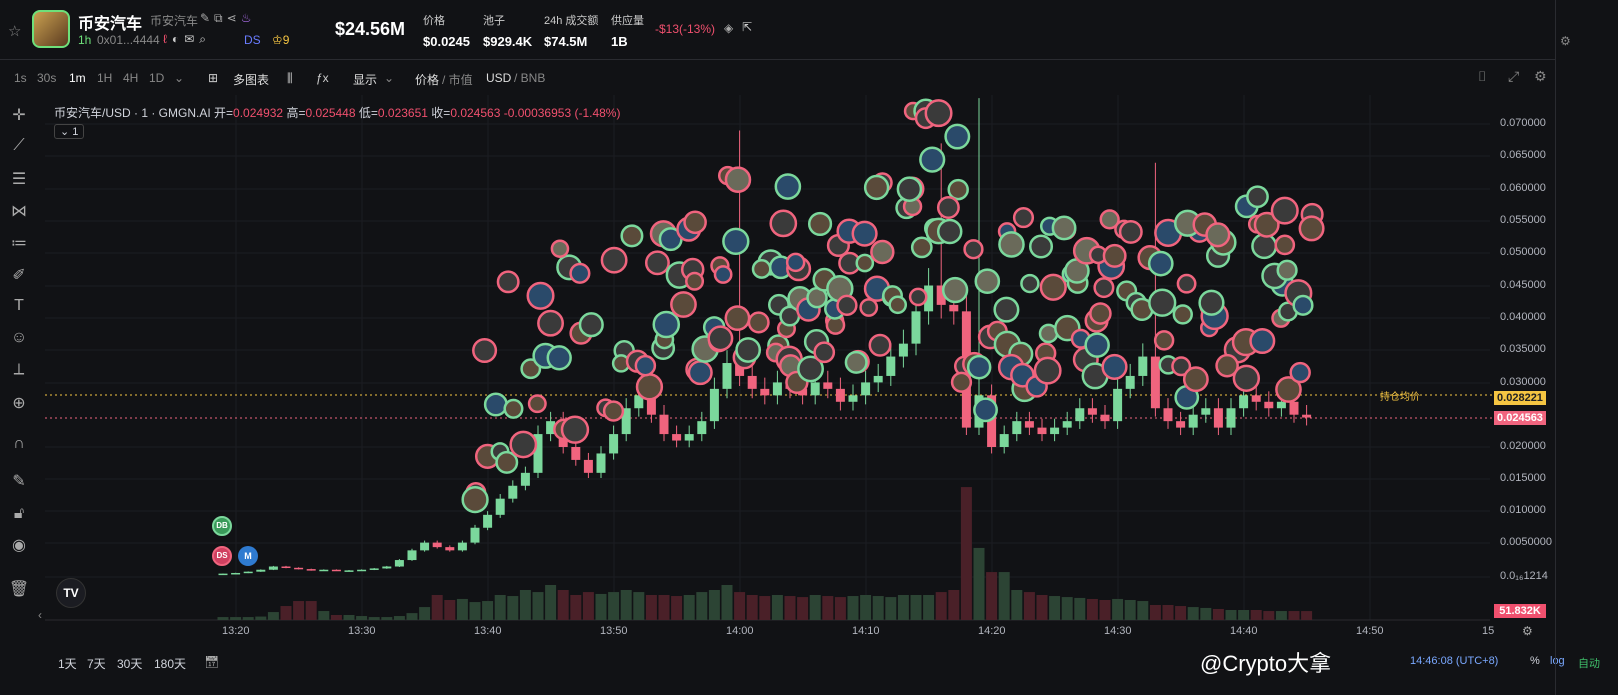  What do you see at coordinates (19, 545) in the screenshot?
I see `eye-icon: ◉` at bounding box center [19, 545].